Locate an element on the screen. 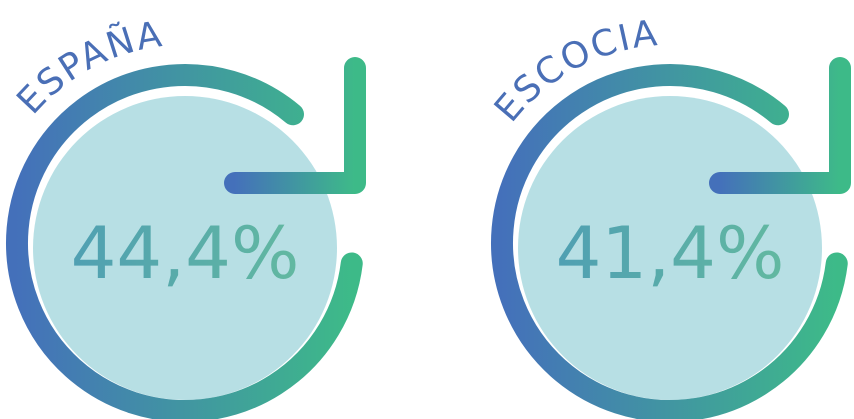 This screenshot has height=419, width=854. data-label: 44,4% is located at coordinates (185, 253).